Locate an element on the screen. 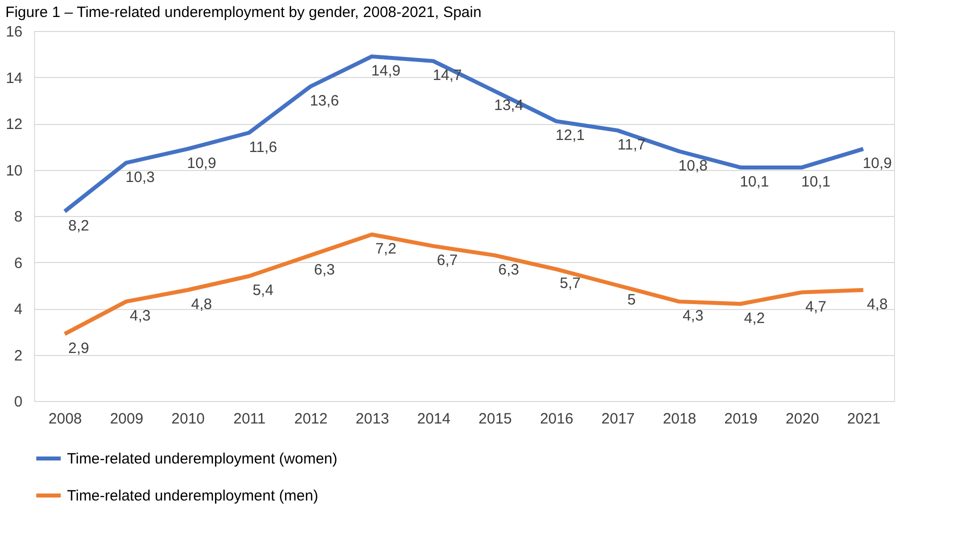 The width and height of the screenshot is (970, 553). data-label: 11,6 is located at coordinates (263, 147).